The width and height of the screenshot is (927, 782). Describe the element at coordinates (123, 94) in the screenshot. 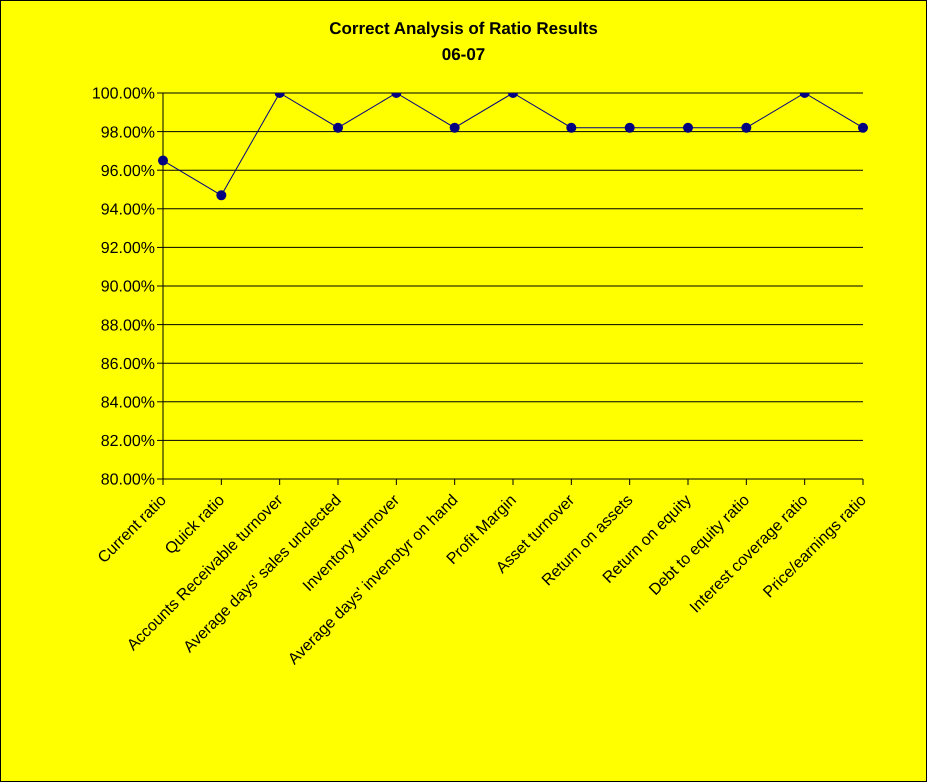

I see `y-tick-label: 100.00%` at that location.